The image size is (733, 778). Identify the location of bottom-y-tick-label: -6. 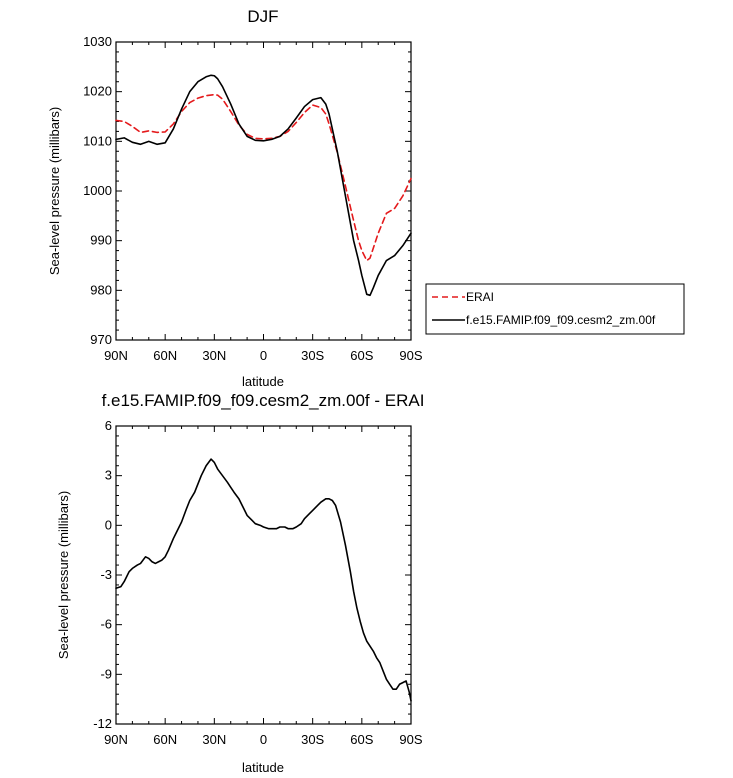
(106, 624).